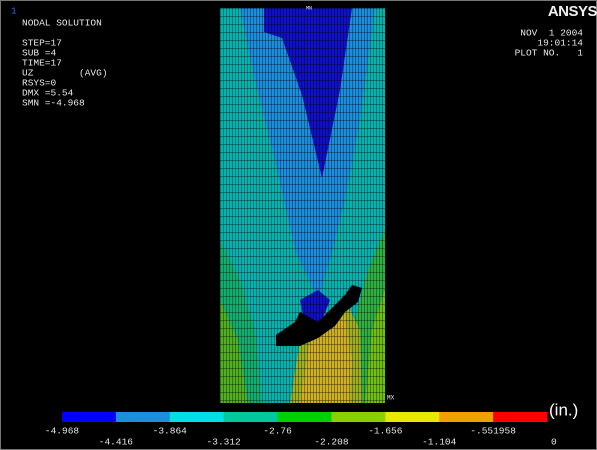 The height and width of the screenshot is (450, 597). What do you see at coordinates (385, 431) in the screenshot?
I see `legend-label: -1.656` at bounding box center [385, 431].